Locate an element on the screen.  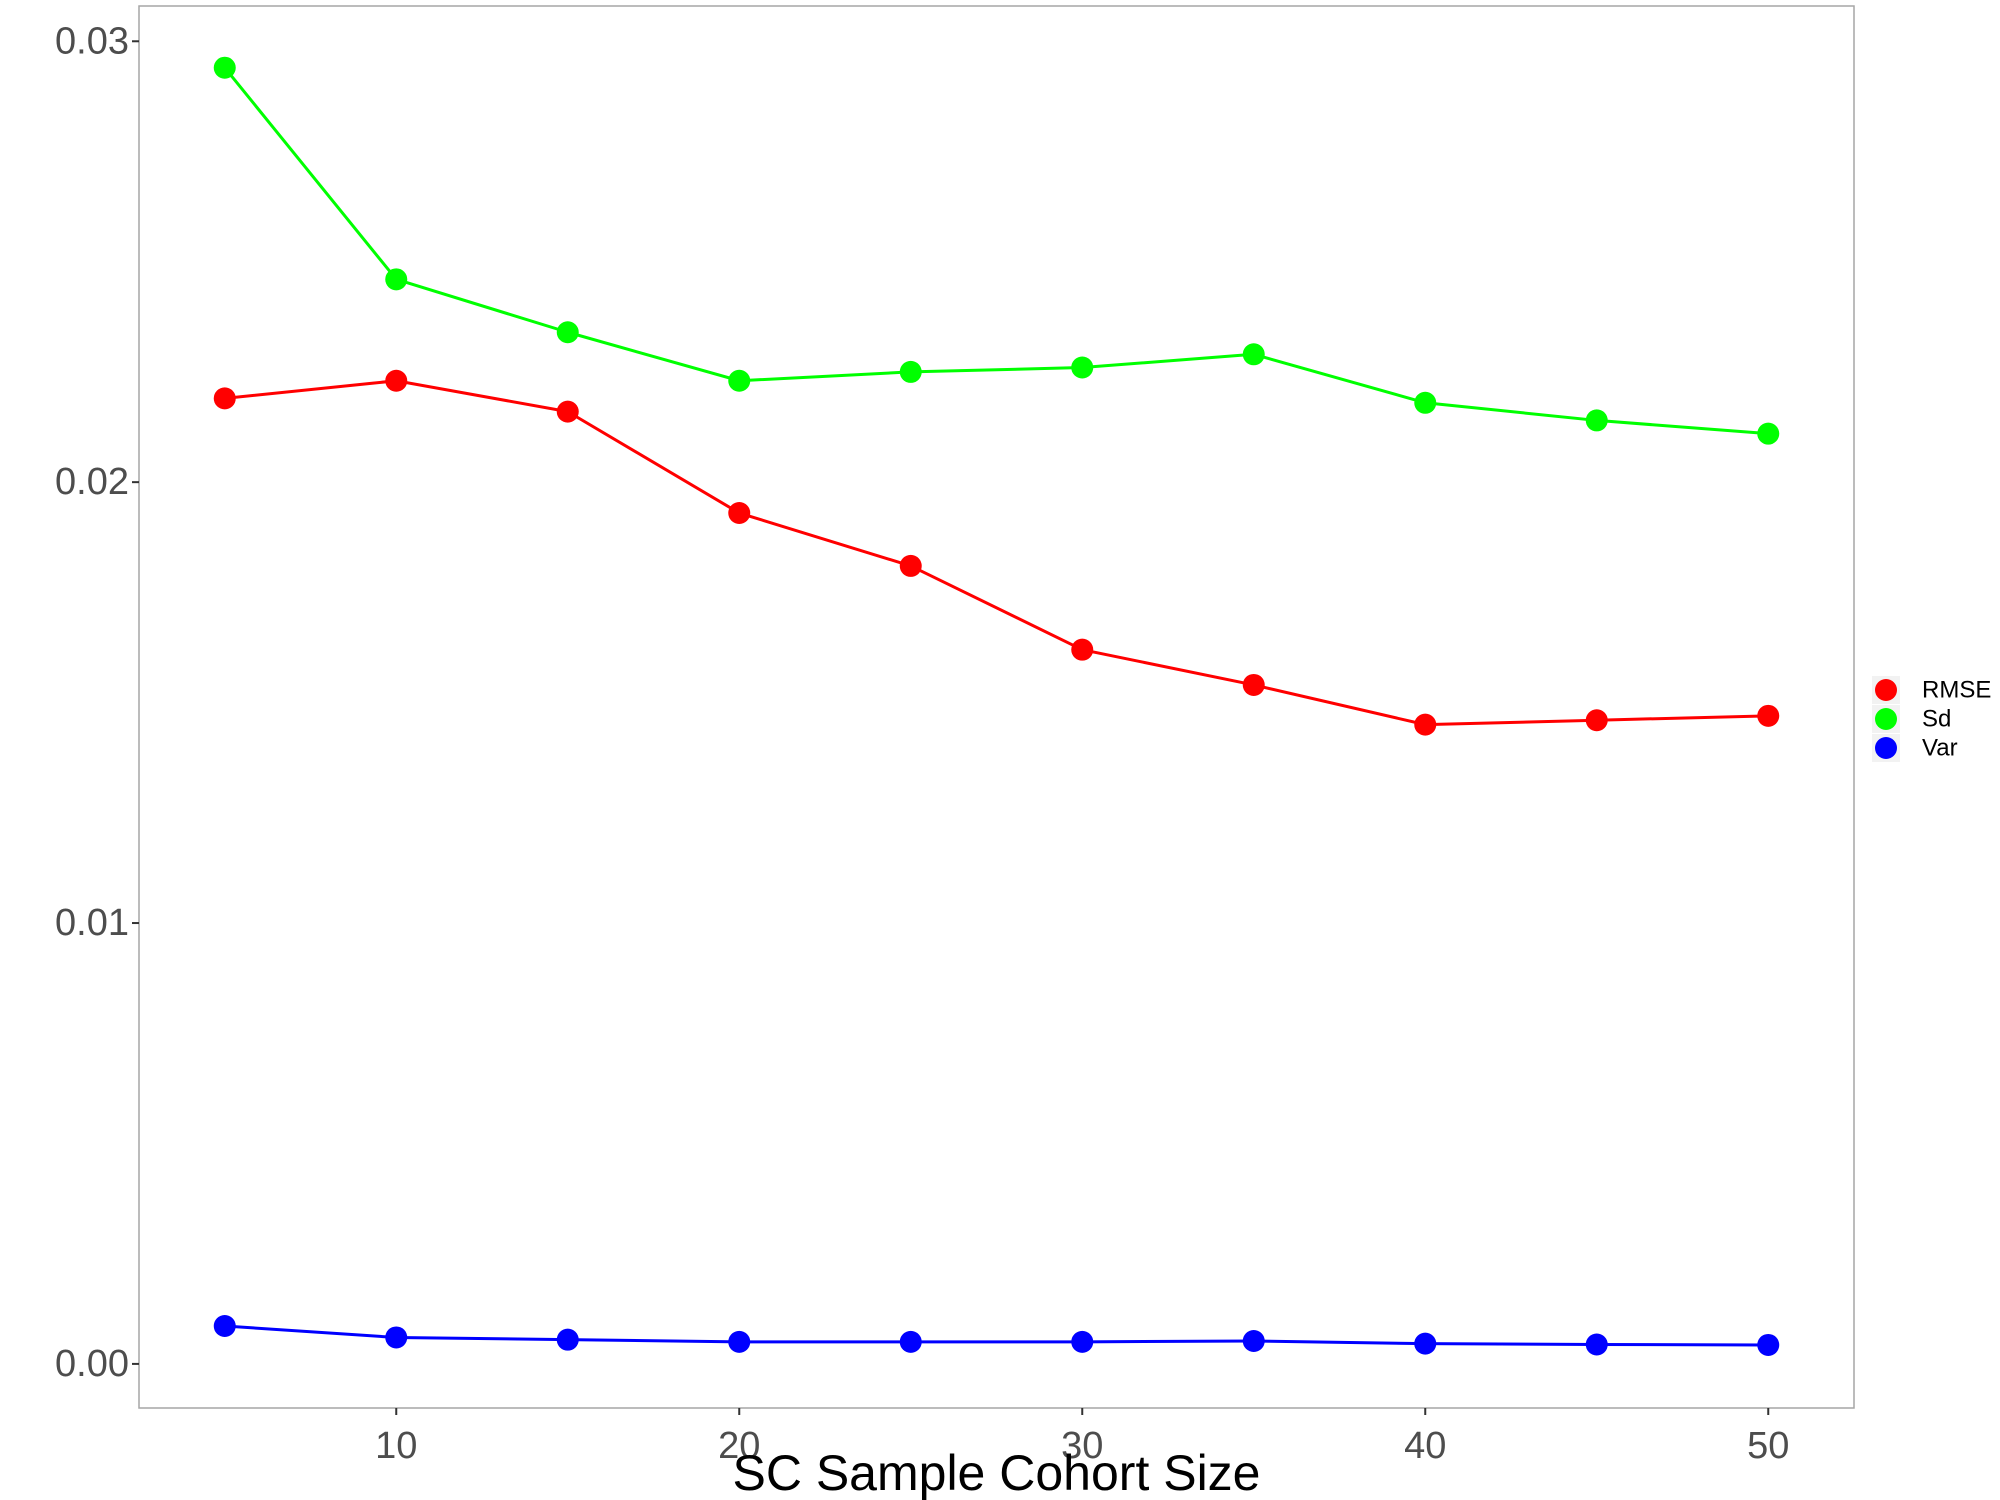
series-line-var is located at coordinates (996, 1335).